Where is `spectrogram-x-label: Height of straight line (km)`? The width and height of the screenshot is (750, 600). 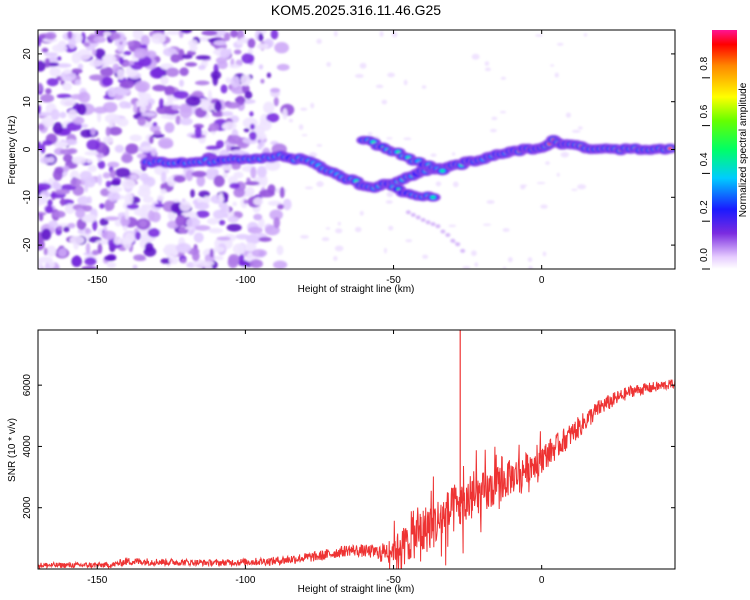 spectrogram-x-label: Height of straight line (km) is located at coordinates (356, 289).